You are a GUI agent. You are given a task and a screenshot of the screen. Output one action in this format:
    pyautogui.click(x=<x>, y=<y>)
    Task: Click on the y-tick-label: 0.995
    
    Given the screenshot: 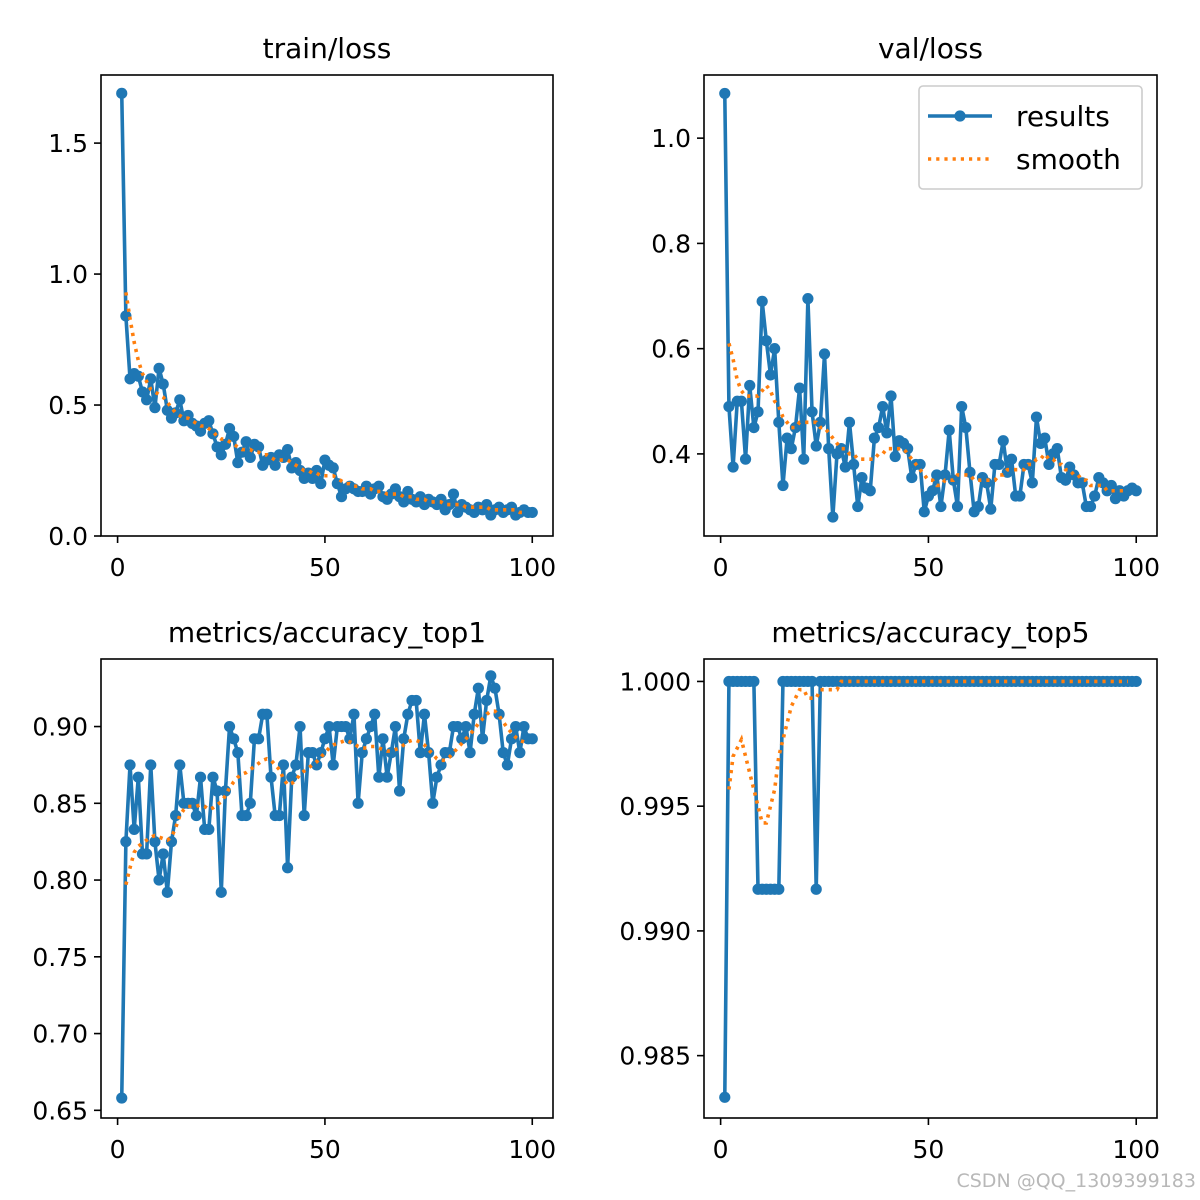 What is the action you would take?
    pyautogui.click(x=655, y=806)
    